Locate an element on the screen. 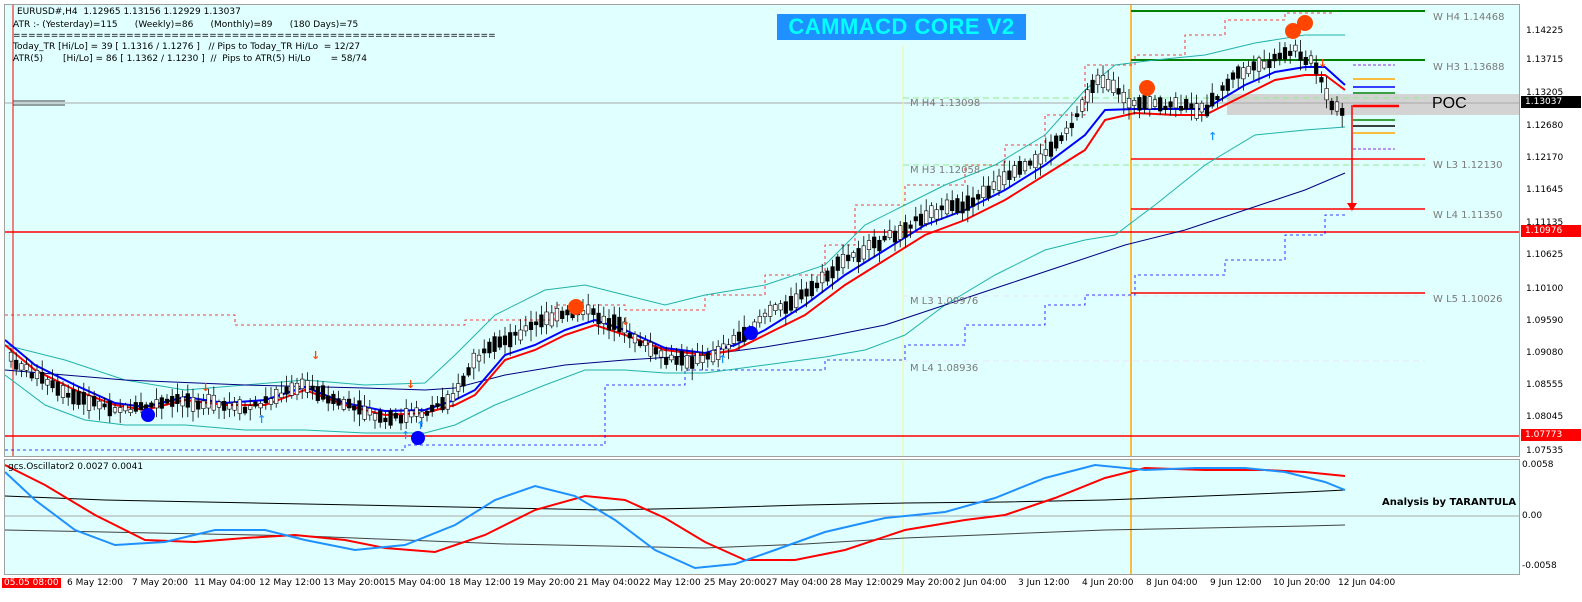  time-axis-label: 12 Jun 04:00 is located at coordinates (1367, 583).